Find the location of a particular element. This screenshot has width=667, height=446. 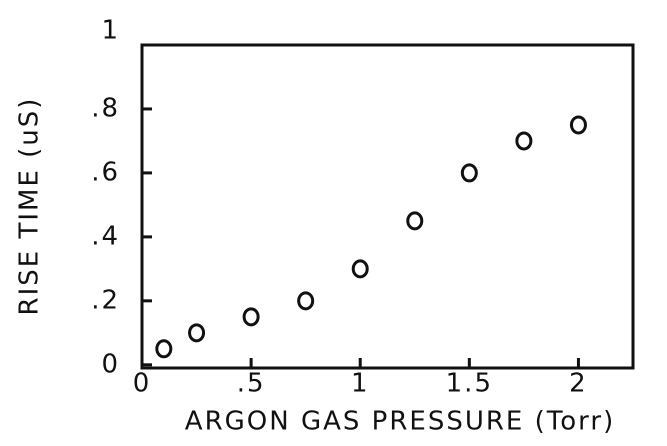

y-tick-label: 1 is located at coordinates (110, 31).